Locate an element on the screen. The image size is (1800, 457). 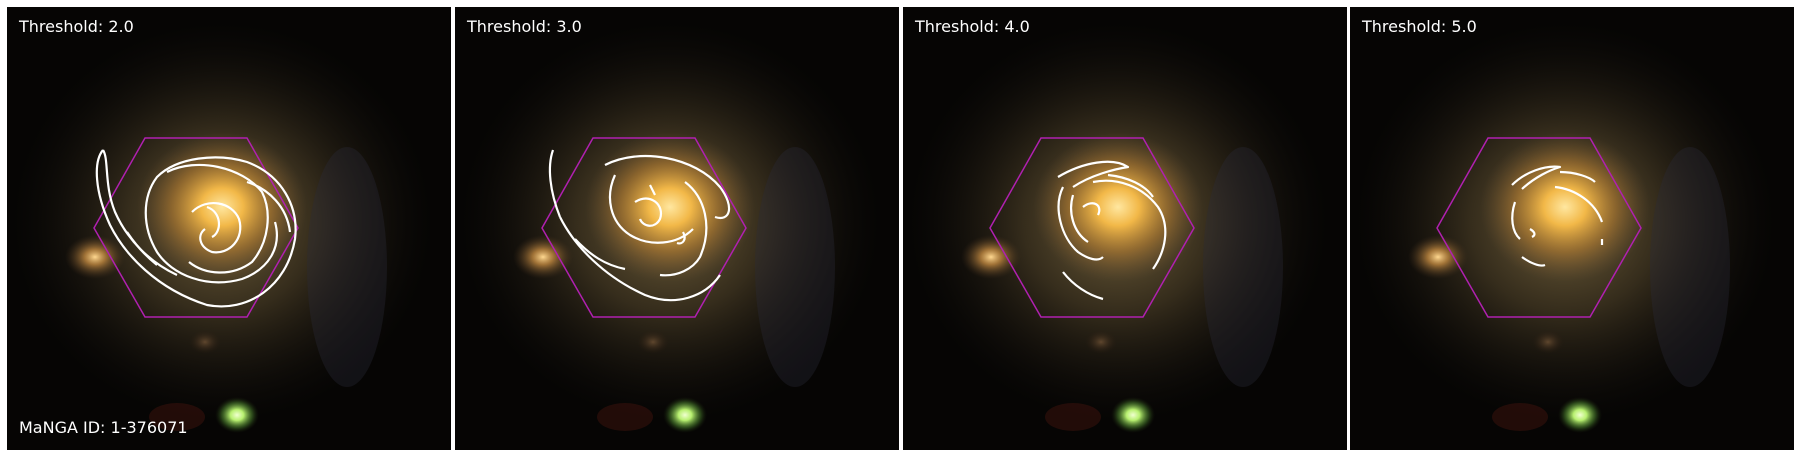
threshold-label: Threshold: 5.0 is located at coordinates (1419, 26).